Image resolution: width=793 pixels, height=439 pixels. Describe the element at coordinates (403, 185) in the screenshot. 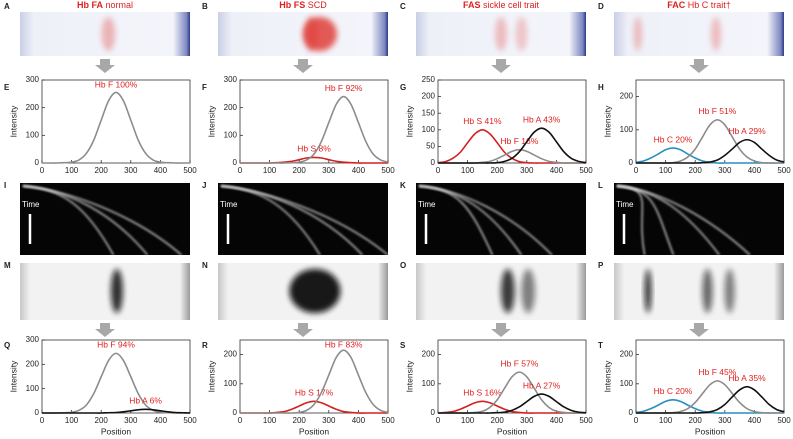

I see `panel-letter: K` at that location.